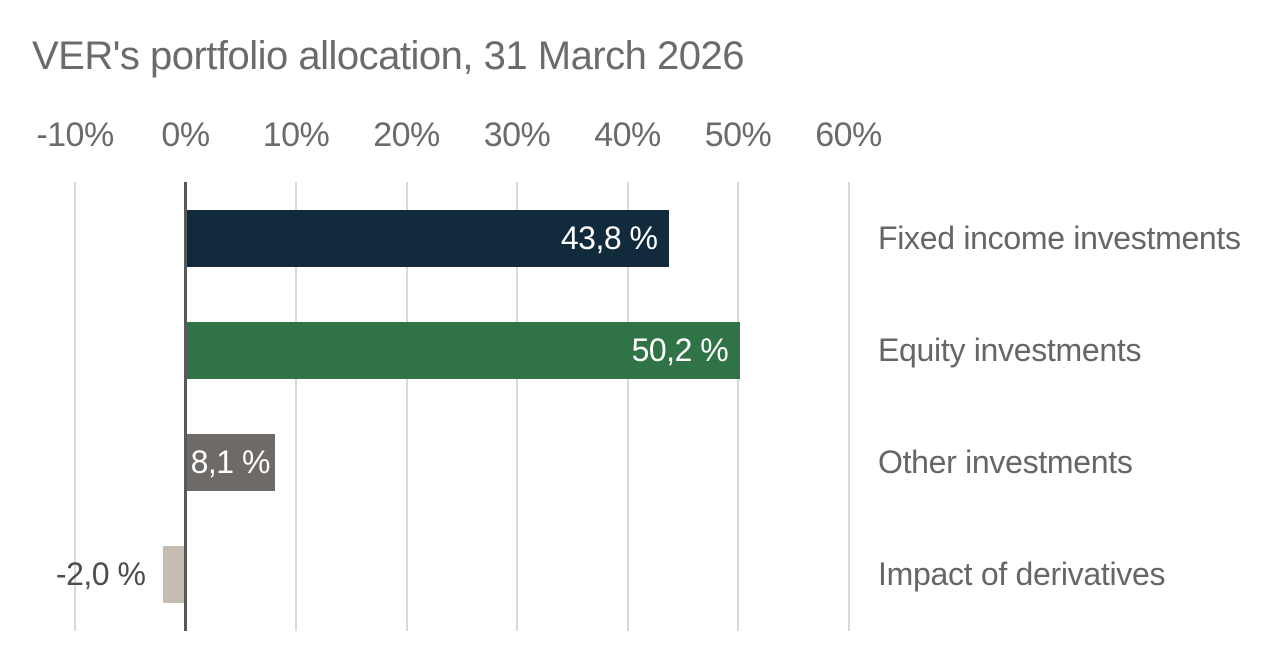  Describe the element at coordinates (1005, 462) in the screenshot. I see `category-label-other-investments: Other investments` at that location.